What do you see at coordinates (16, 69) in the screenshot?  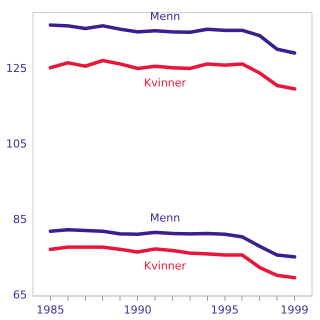 I see `y-tick-label: 125` at bounding box center [16, 69].